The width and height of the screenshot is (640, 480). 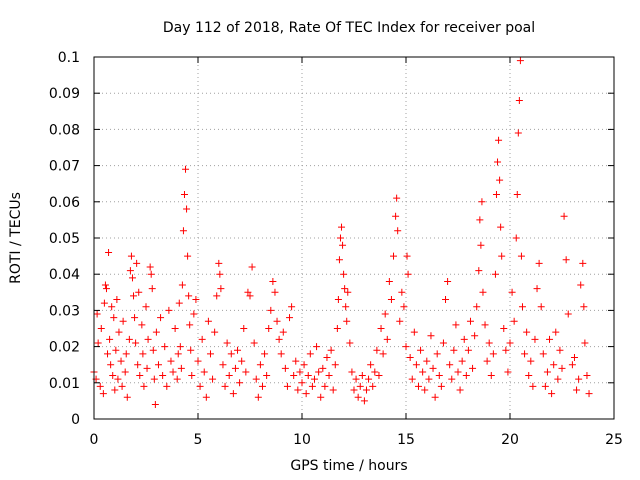 What do you see at coordinates (64, 130) in the screenshot?
I see `y-tick-label: 0.08` at bounding box center [64, 130].